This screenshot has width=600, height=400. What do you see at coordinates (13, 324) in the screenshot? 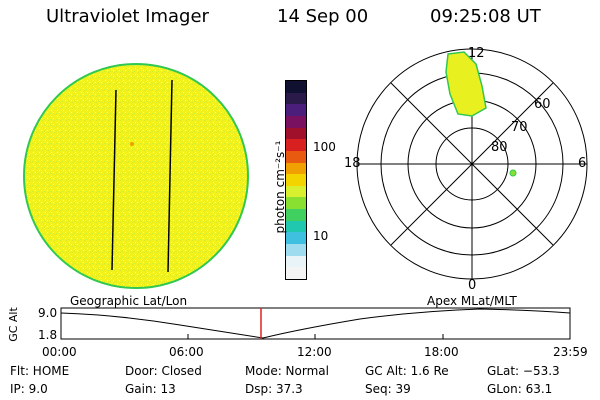
I see `gc-alt-axis-title: GC Alt` at bounding box center [13, 324].